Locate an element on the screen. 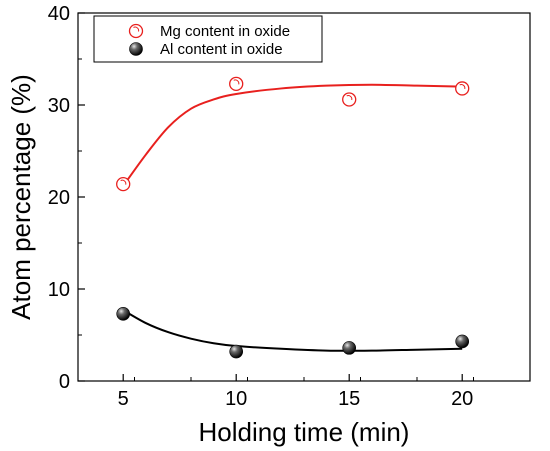 Image resolution: width=550 pixels, height=451 pixels. legend-label-al: Al content in oxide is located at coordinates (221, 49).